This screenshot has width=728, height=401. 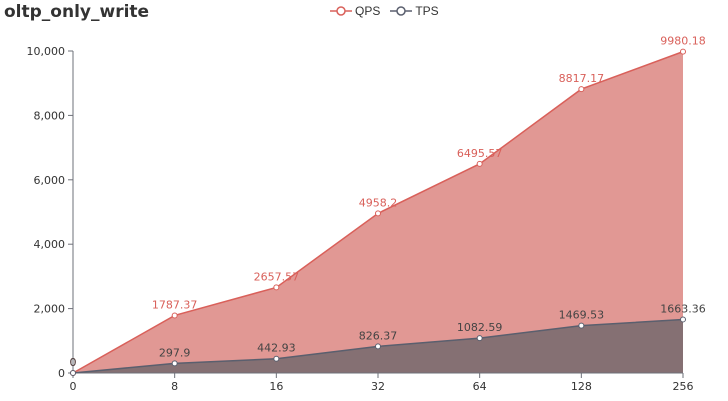 I want to click on legend-item-tps: TPS, so click(x=414, y=11).